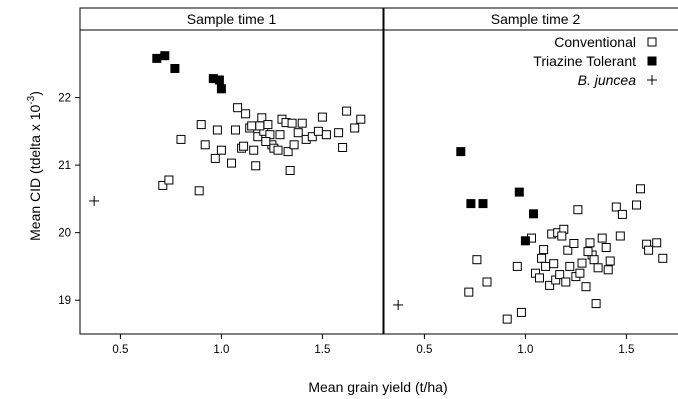 The height and width of the screenshot is (399, 678). Describe the element at coordinates (31, 99) in the screenshot. I see `y-axis-title-superscript: -3` at that location.